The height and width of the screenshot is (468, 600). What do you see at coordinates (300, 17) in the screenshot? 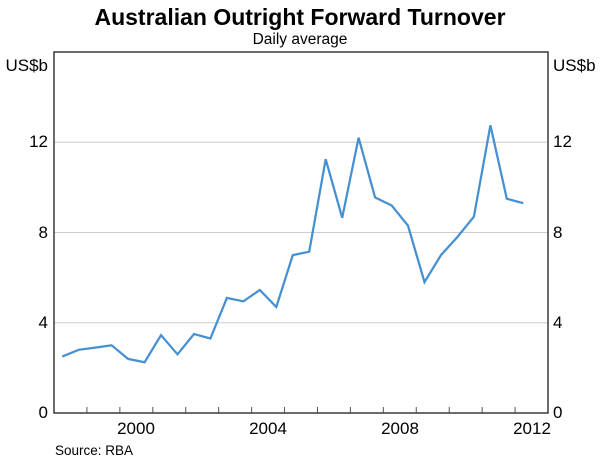
I see `chart-title: Australian Outright Forward Turnover` at bounding box center [300, 17].